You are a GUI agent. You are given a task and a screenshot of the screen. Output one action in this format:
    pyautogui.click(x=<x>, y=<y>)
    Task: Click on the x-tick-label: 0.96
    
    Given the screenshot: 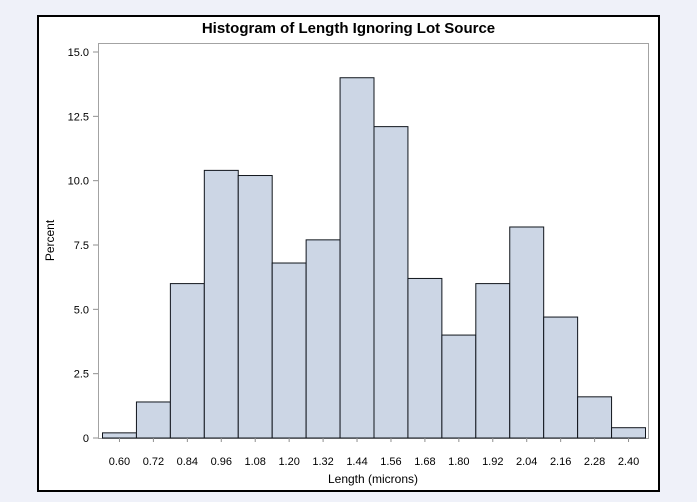 What is the action you would take?
    pyautogui.click(x=221, y=462)
    